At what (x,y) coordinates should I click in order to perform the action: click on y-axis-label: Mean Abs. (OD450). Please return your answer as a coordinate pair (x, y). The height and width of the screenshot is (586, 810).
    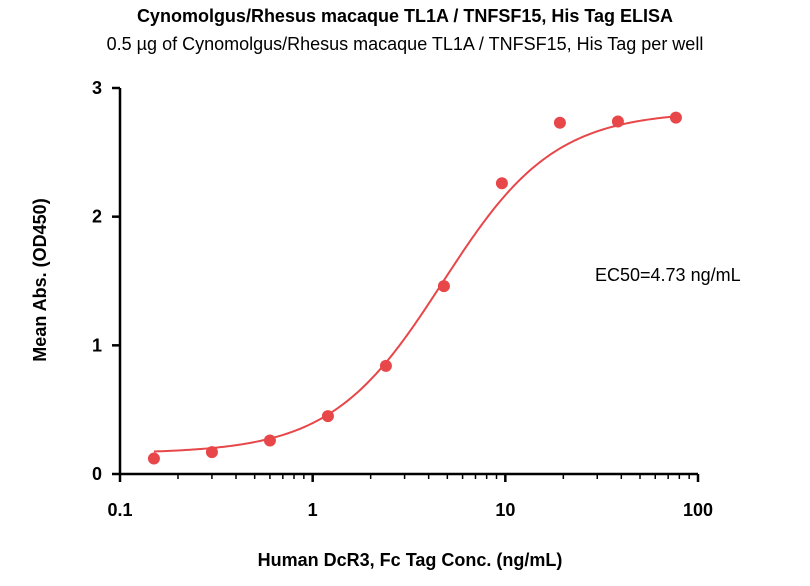
    Looking at the image, I should click on (40, 279).